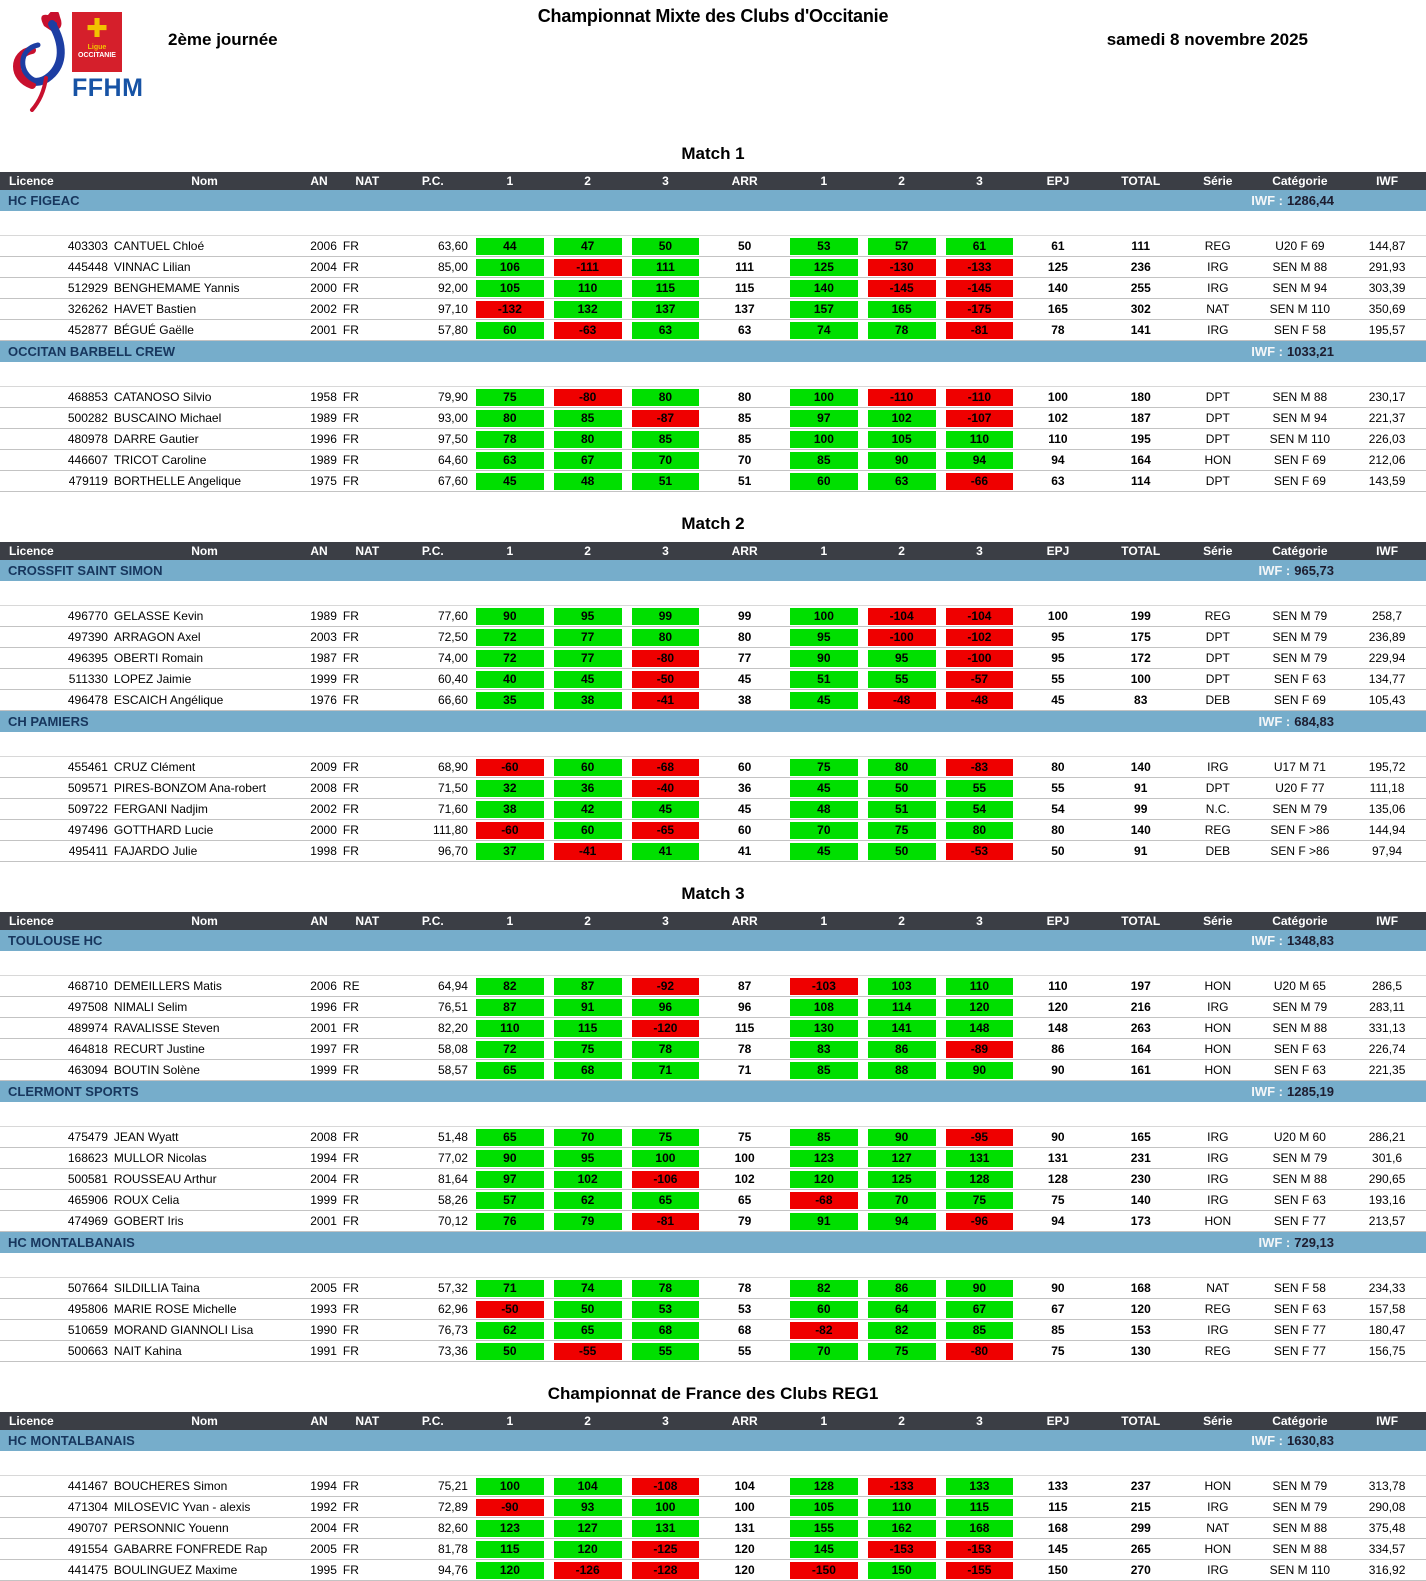  Describe the element at coordinates (319, 1007) in the screenshot. I see `cell-an: 1996` at that location.